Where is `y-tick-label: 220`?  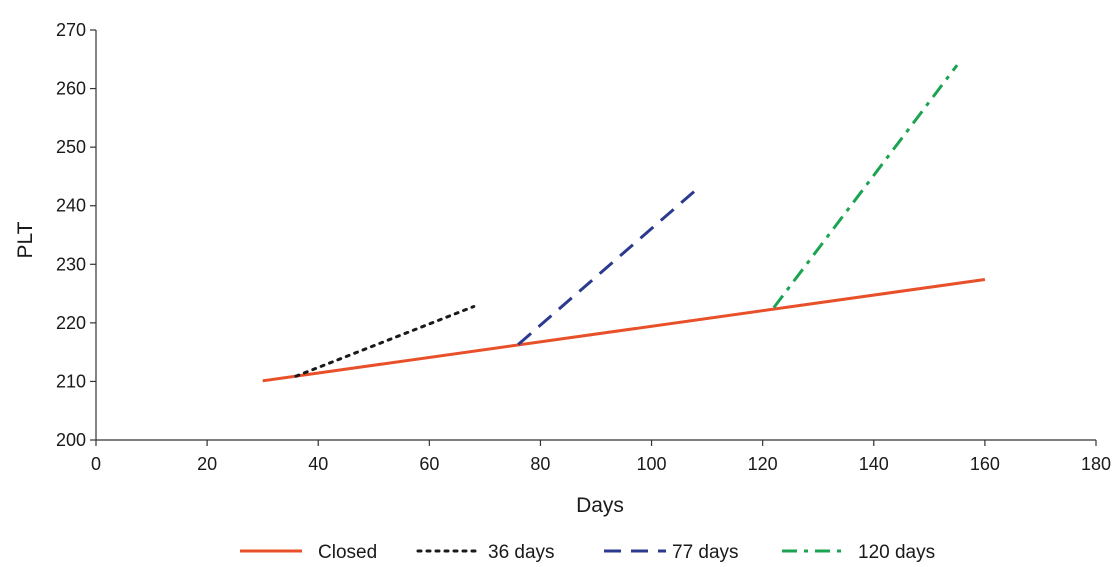 y-tick-label: 220 is located at coordinates (71, 323).